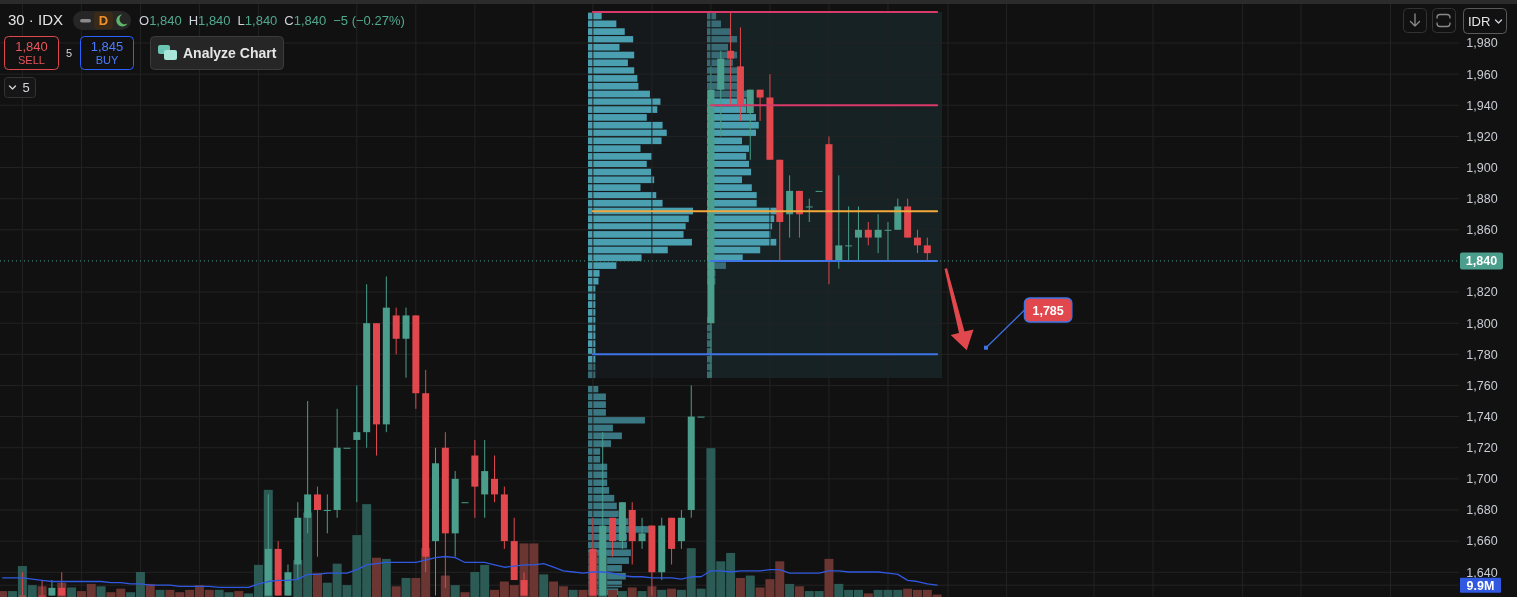 The height and width of the screenshot is (597, 1517). Describe the element at coordinates (1482, 416) in the screenshot. I see `y-tick-label: 1,740` at that location.